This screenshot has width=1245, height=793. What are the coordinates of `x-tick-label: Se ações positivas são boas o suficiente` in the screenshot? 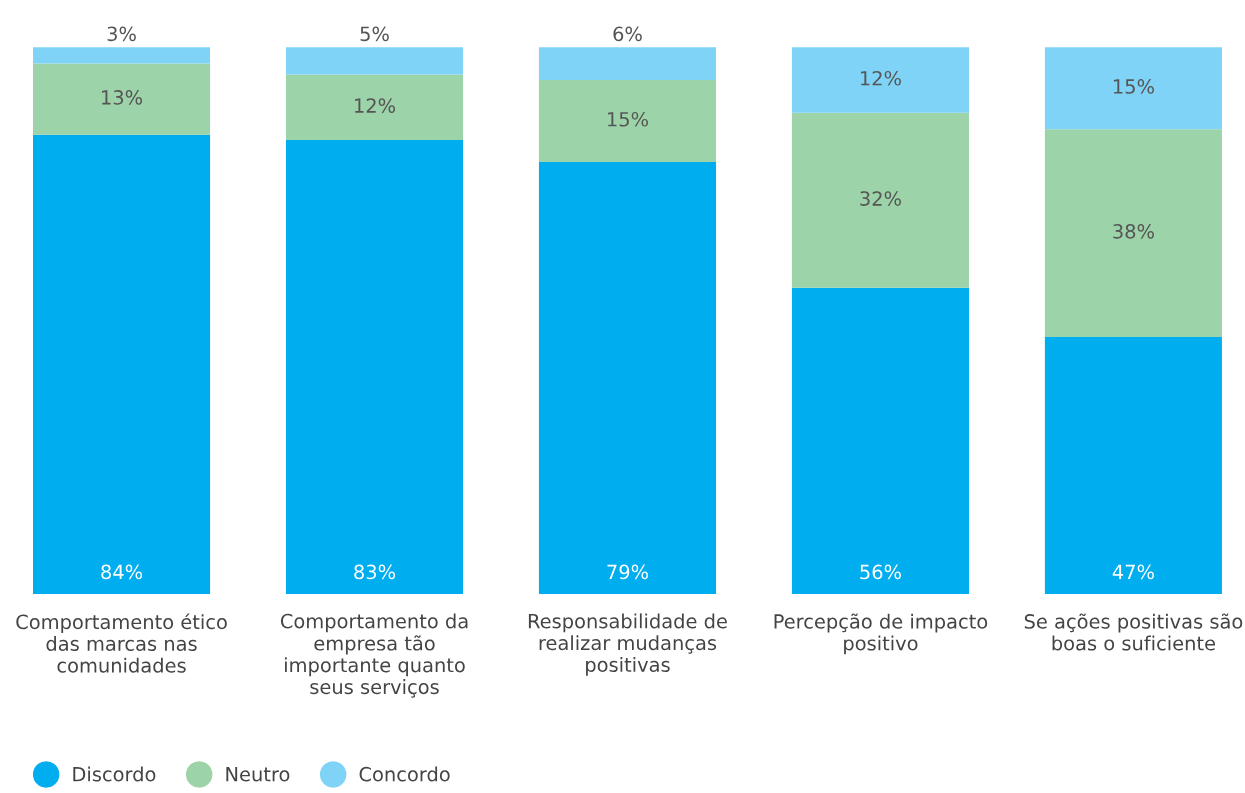 It's located at (1133, 632).